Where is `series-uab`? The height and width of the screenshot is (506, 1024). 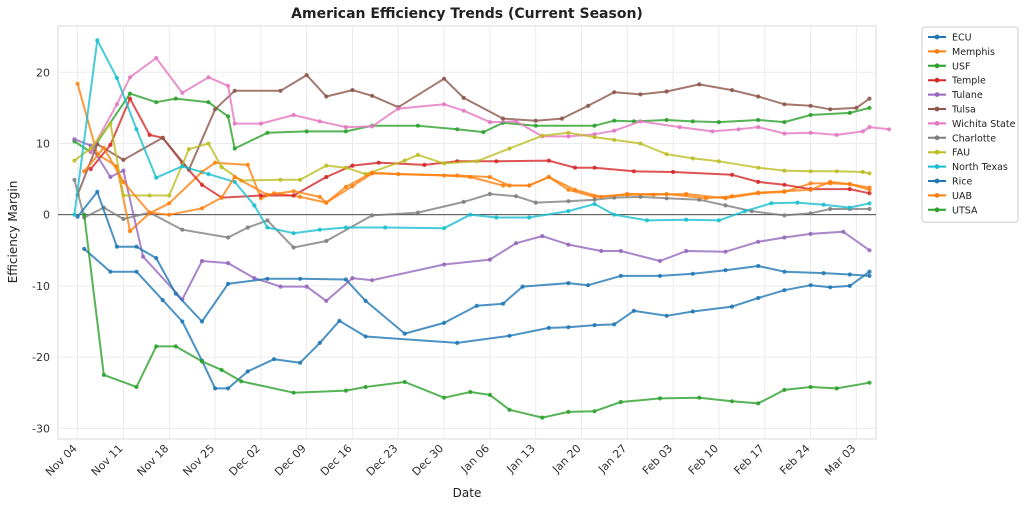
series-uab is located at coordinates (477, 181).